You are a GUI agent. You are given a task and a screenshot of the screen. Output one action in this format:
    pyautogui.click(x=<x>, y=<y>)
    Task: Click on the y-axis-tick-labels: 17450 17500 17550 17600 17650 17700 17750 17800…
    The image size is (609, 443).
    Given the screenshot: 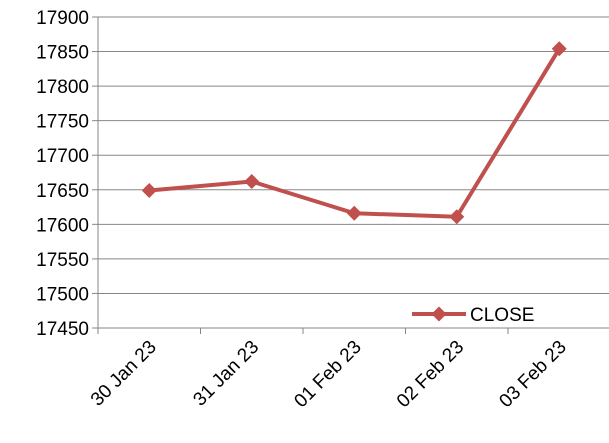 What is the action you would take?
    pyautogui.click(x=62, y=174)
    